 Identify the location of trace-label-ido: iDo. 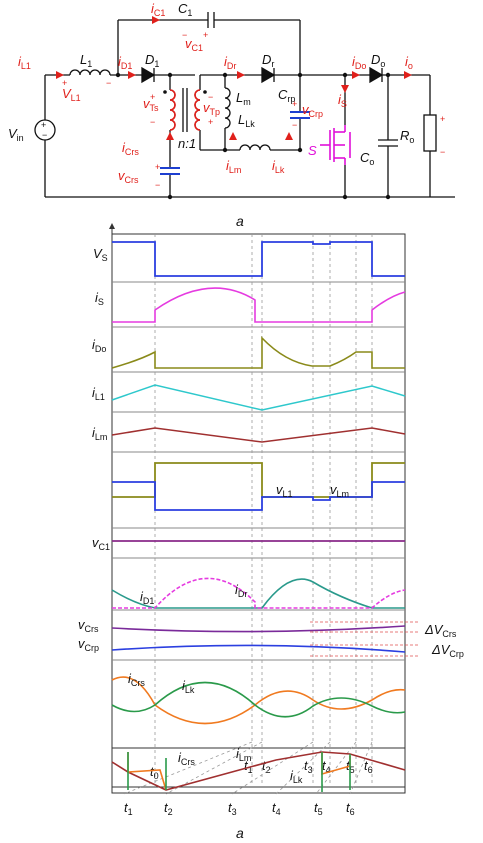
(99, 345).